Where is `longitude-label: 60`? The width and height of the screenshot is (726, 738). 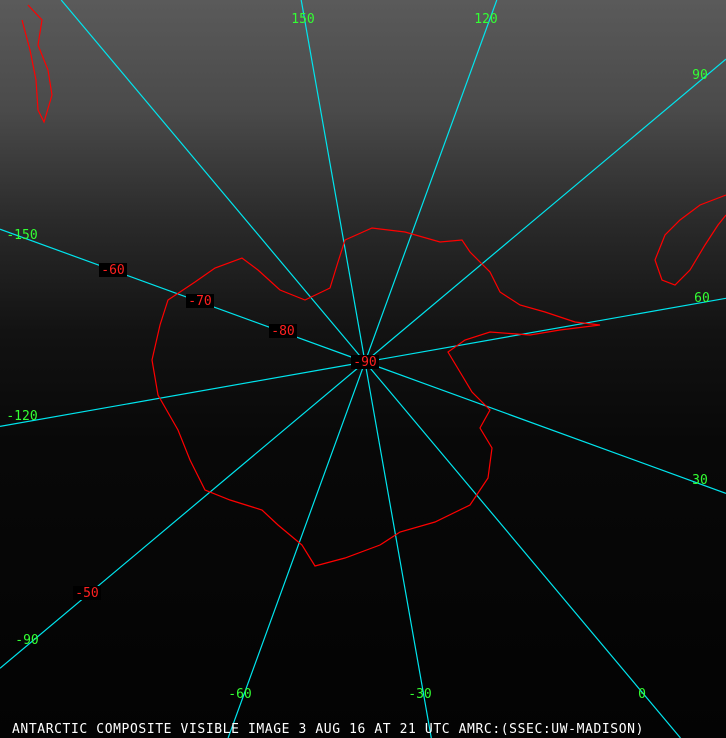 longitude-label: 60 is located at coordinates (702, 298).